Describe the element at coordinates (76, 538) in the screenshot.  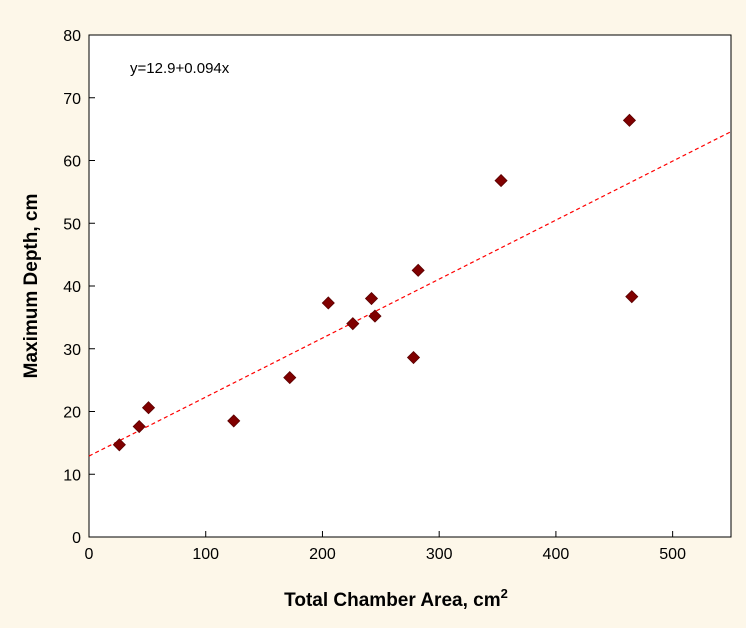
I see `y-tick-label: 0` at that location.